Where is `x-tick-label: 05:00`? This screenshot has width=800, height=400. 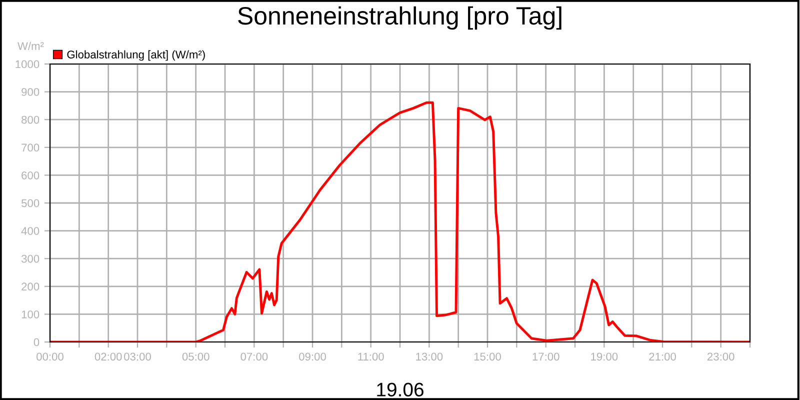
x-tick-label: 05:00 is located at coordinates (196, 356).